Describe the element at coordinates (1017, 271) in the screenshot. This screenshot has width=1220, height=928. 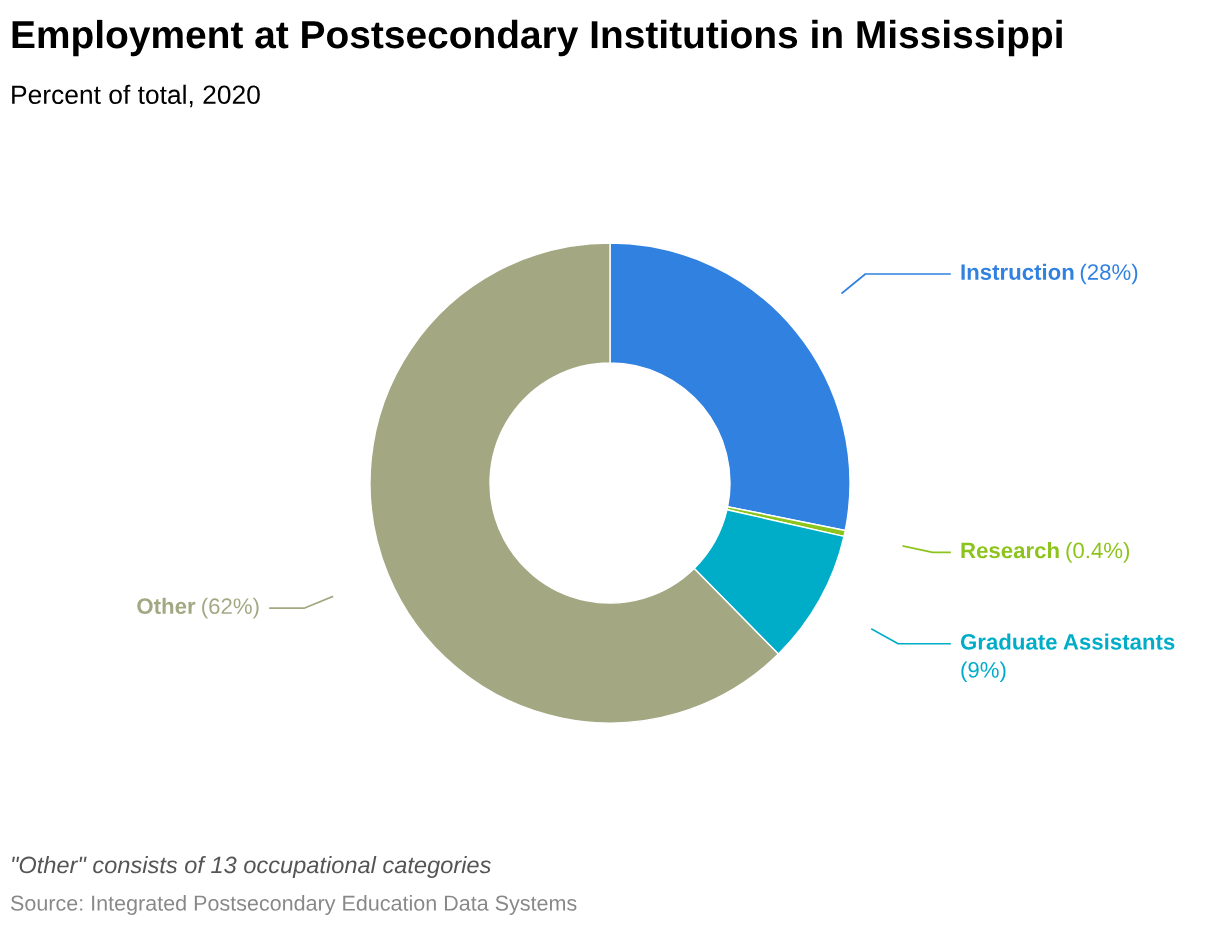
I see `legend-label: Instruction` at that location.